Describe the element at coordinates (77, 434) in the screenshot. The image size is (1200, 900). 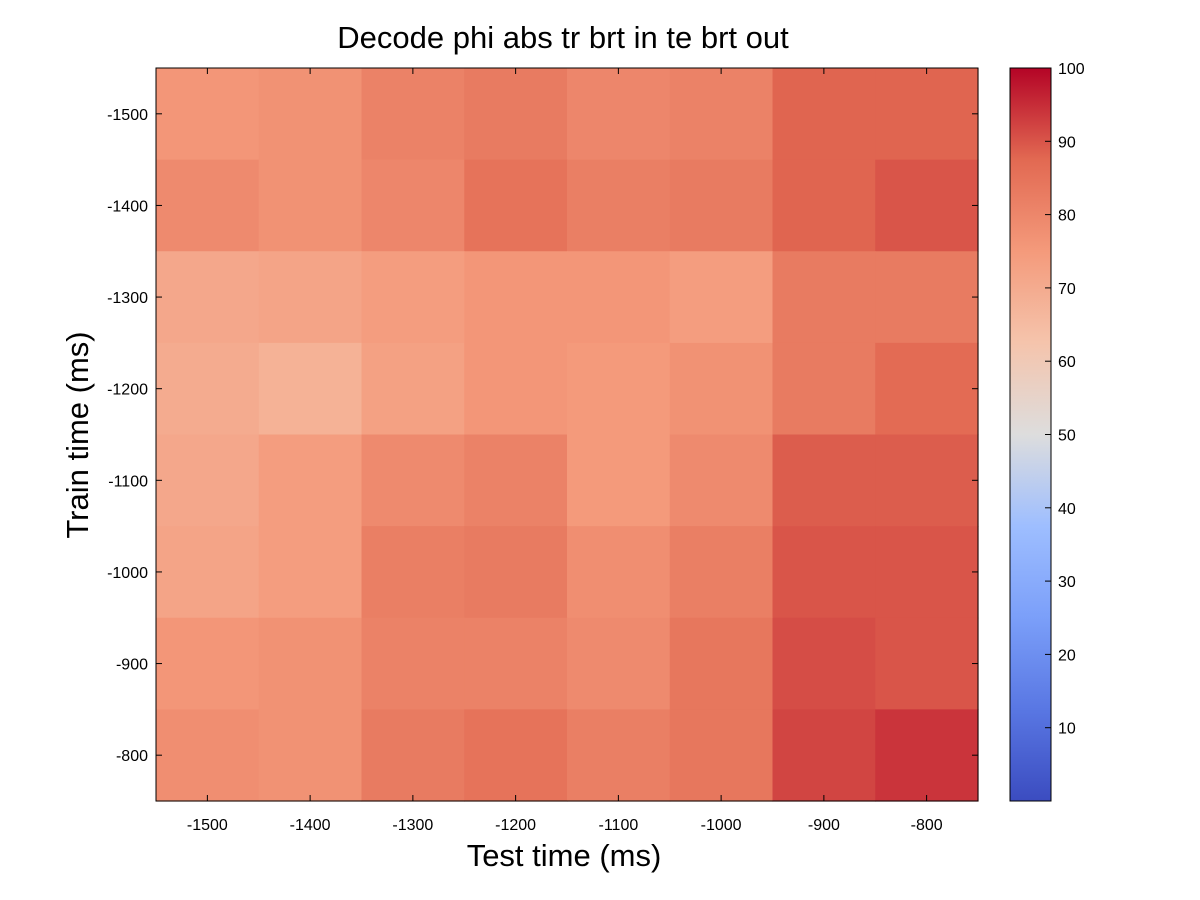
I see `y-axis-label: Train time (ms)` at that location.